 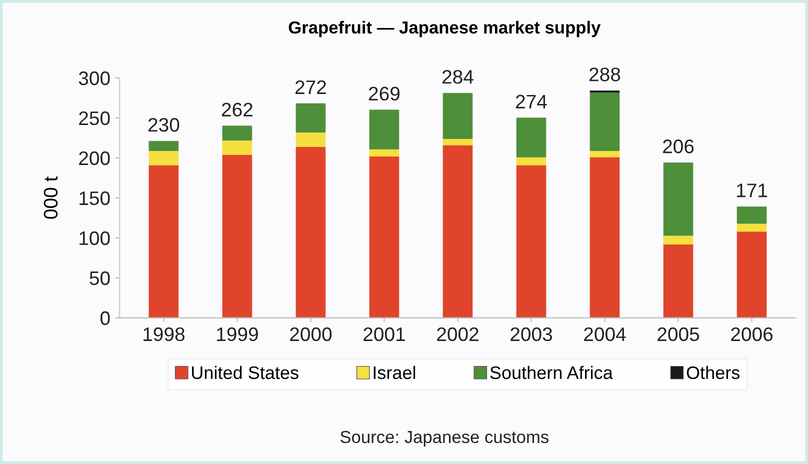 I want to click on y-tick-label: 100, so click(x=95, y=238).